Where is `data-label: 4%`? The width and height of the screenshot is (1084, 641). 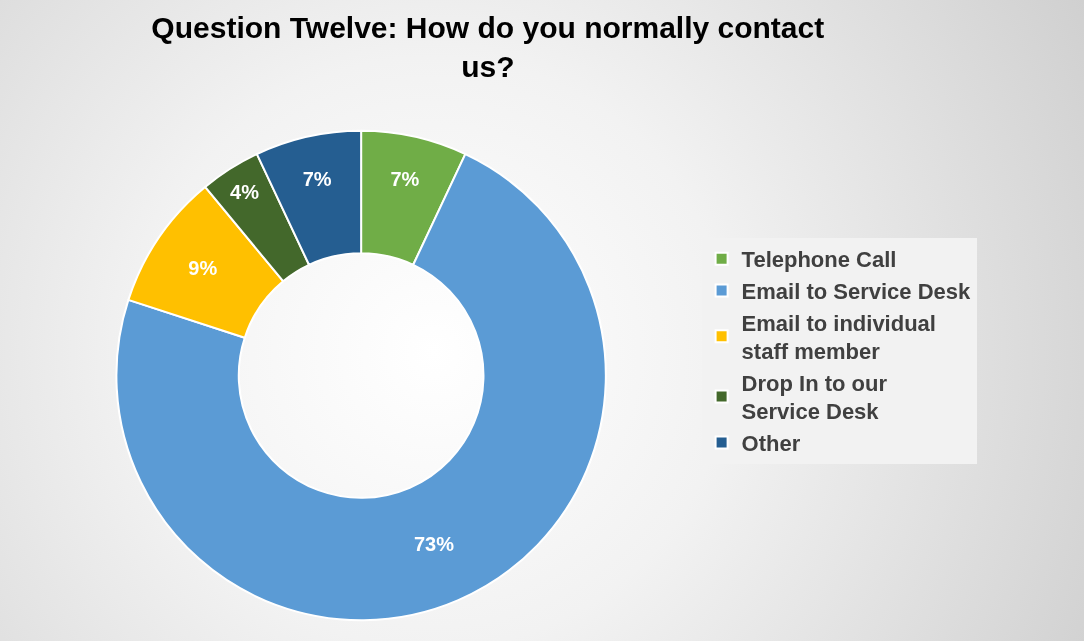
data-label: 4% is located at coordinates (245, 191).